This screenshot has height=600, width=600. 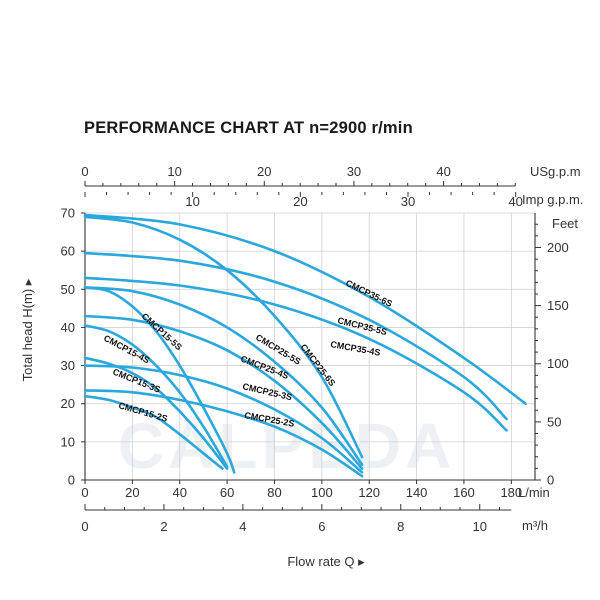 I want to click on m3h-axis-unit: m³/h, so click(x=535, y=525).